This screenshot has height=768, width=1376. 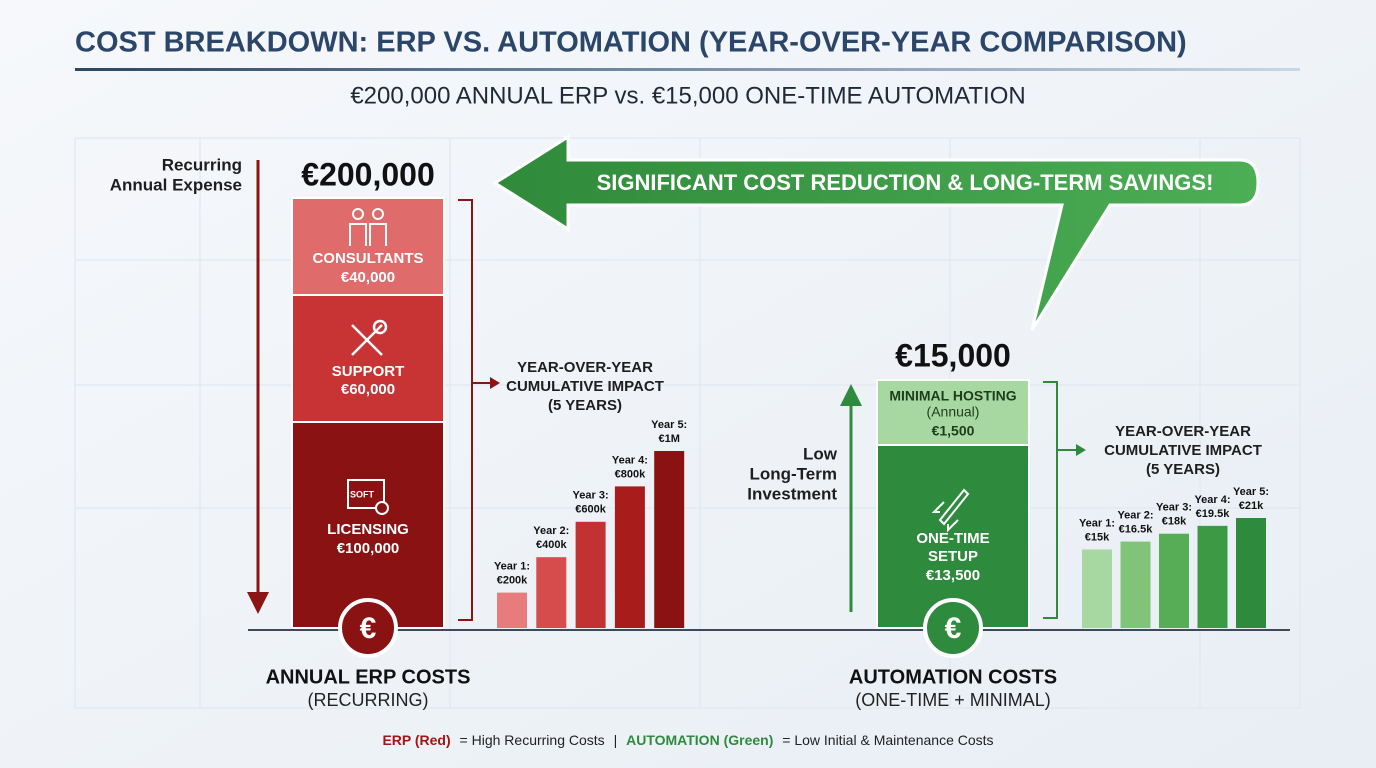 I want to click on svg-text: SOFT, so click(x=362, y=494).